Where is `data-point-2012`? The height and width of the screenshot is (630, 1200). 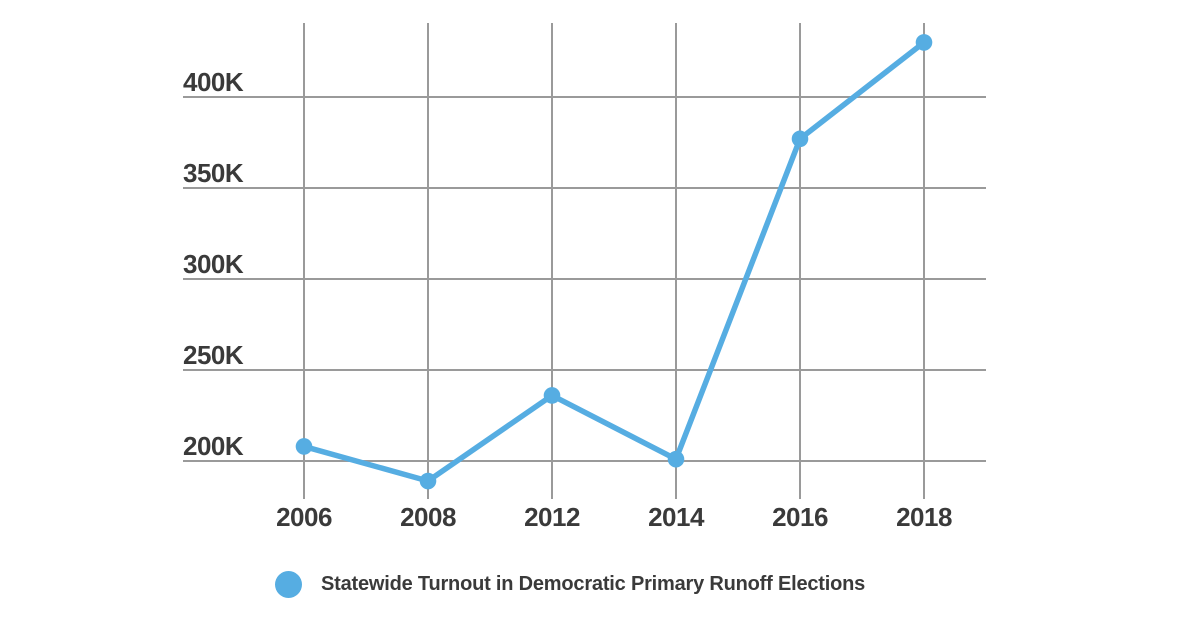
data-point-2012 is located at coordinates (552, 395).